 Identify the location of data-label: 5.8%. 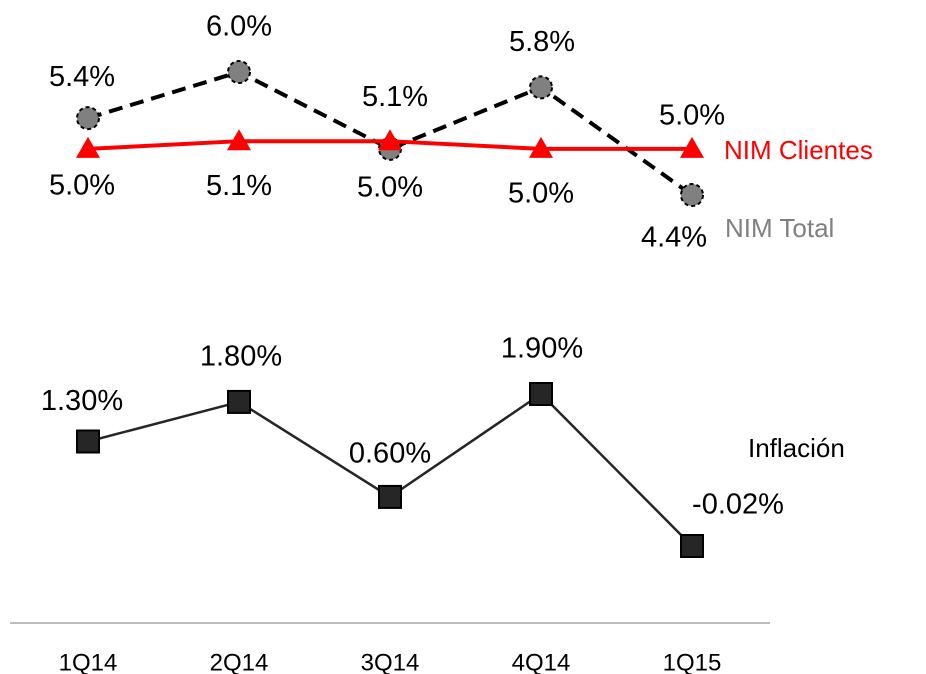
(542, 42).